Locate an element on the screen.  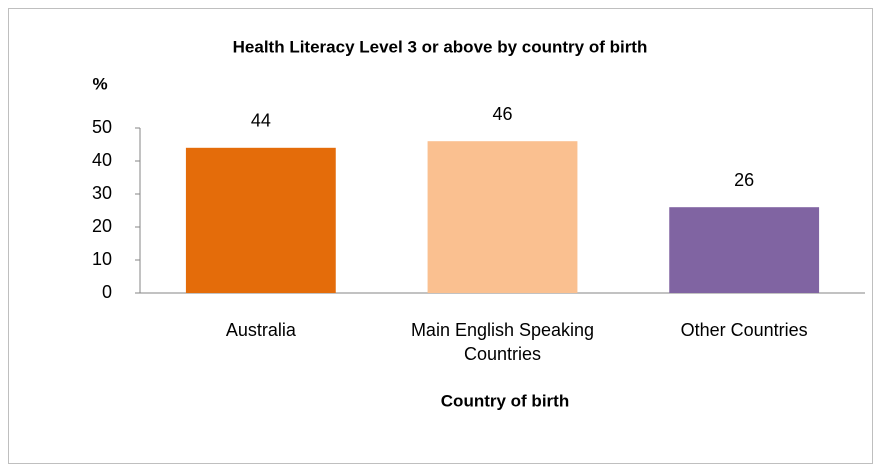
x-tick-label: Main English Speaking Countries is located at coordinates (502, 342).